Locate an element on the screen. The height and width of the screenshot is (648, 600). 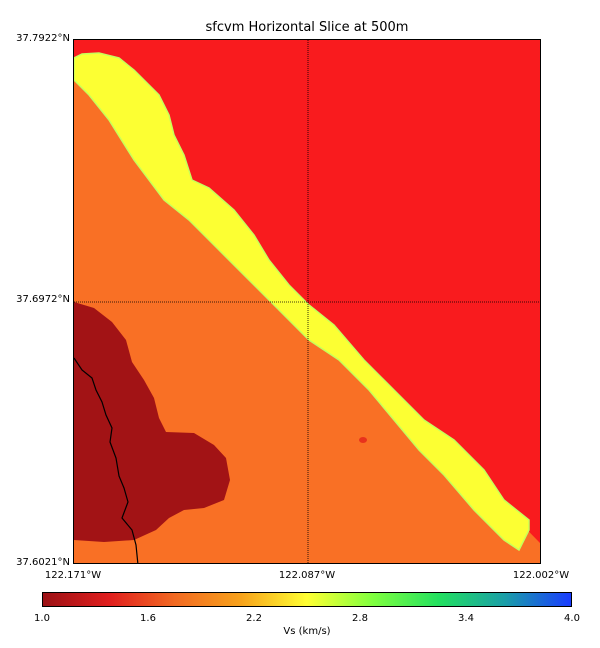
colorbar-tick: 1.6 is located at coordinates (148, 618).